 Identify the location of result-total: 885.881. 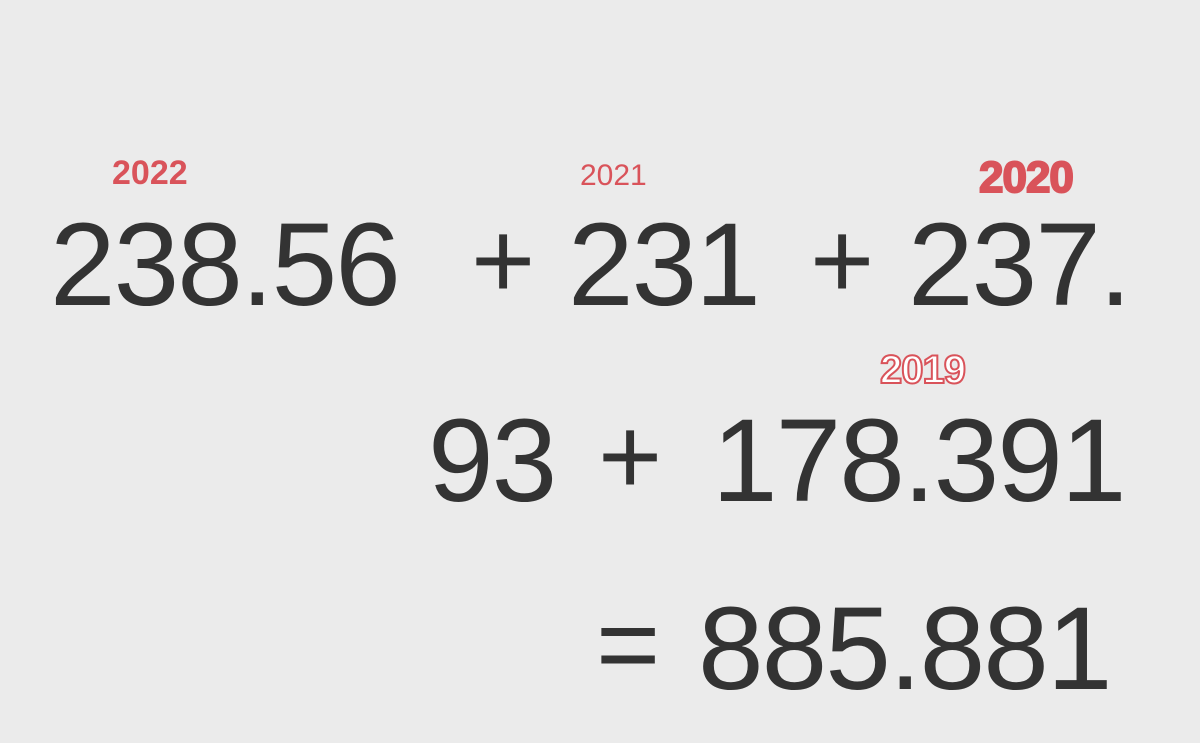
(905, 649).